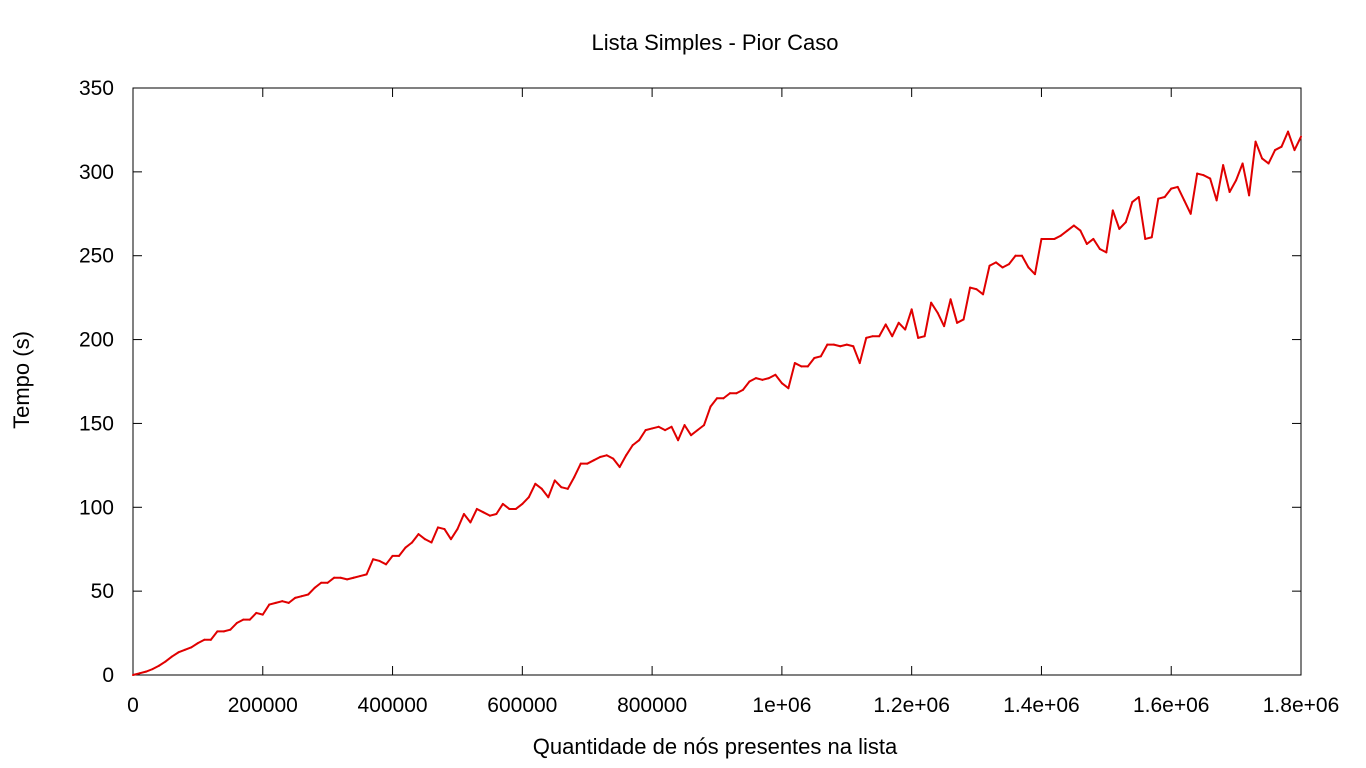  Describe the element at coordinates (96, 423) in the screenshot. I see `y-tick-label: 150` at that location.